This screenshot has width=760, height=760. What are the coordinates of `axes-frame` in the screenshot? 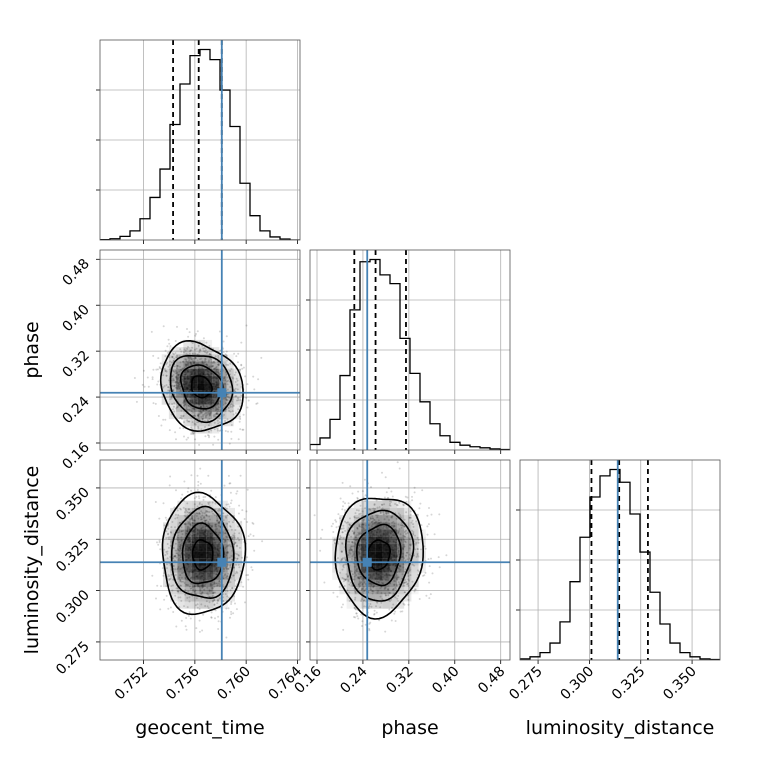 It's located at (410, 350).